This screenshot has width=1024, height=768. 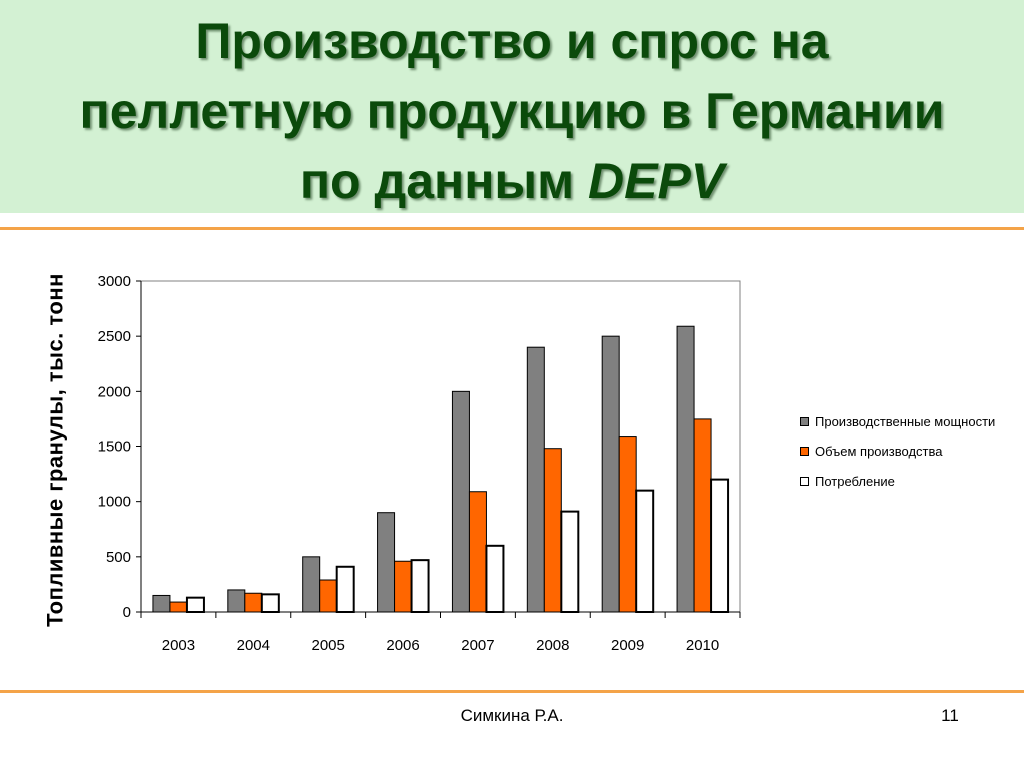 I want to click on title-line-3-em: DEPV, so click(x=656, y=181).